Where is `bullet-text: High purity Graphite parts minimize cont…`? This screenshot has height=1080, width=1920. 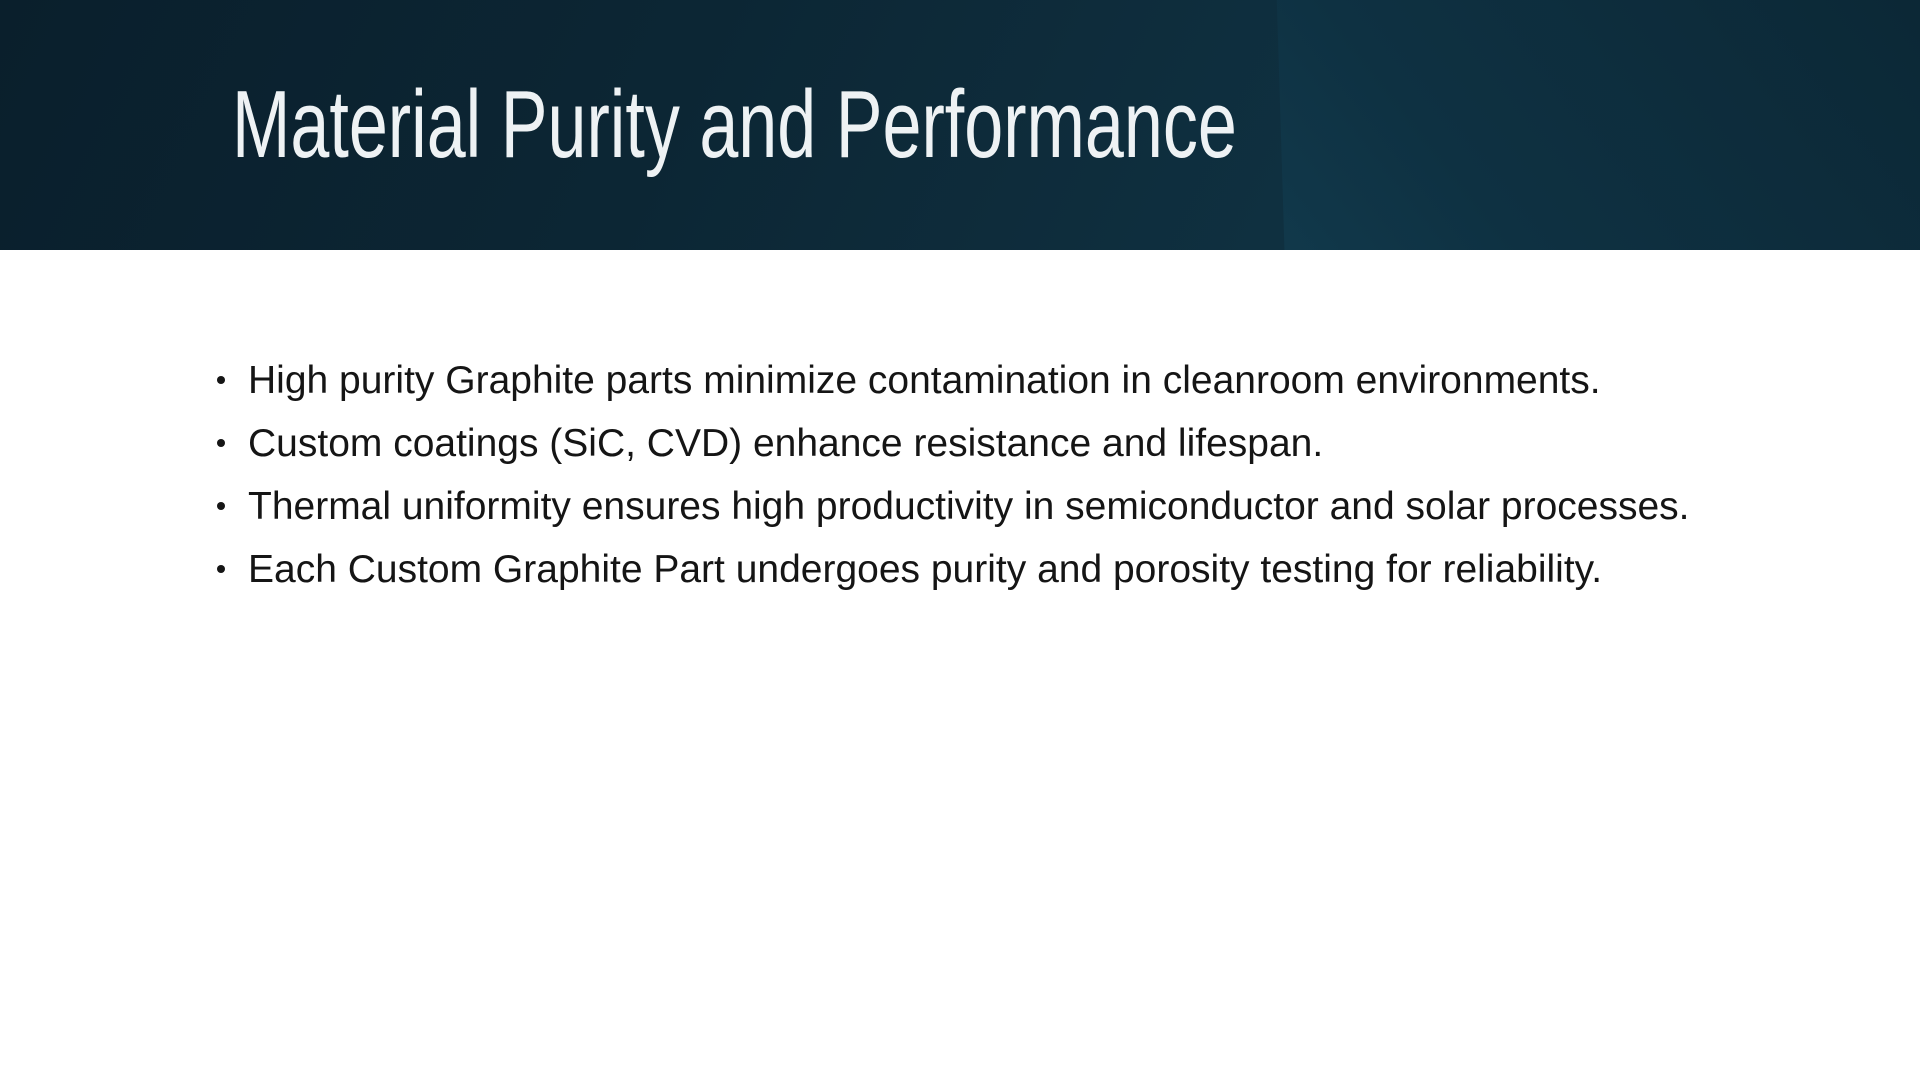 bullet-text: High purity Graphite parts minimize cont… is located at coordinates (924, 380).